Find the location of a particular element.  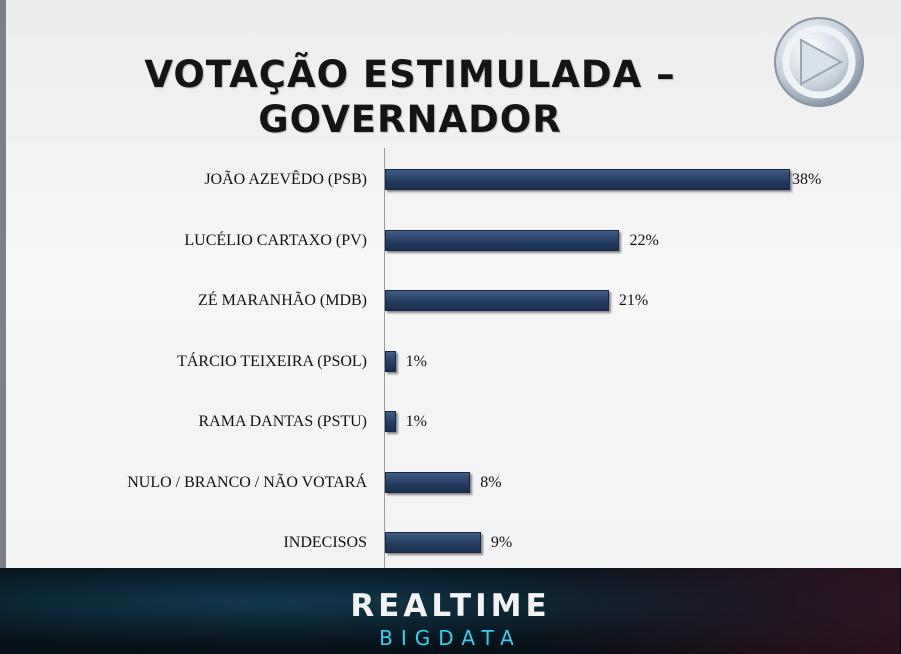

category-label: INDECISOS is located at coordinates (325, 542).